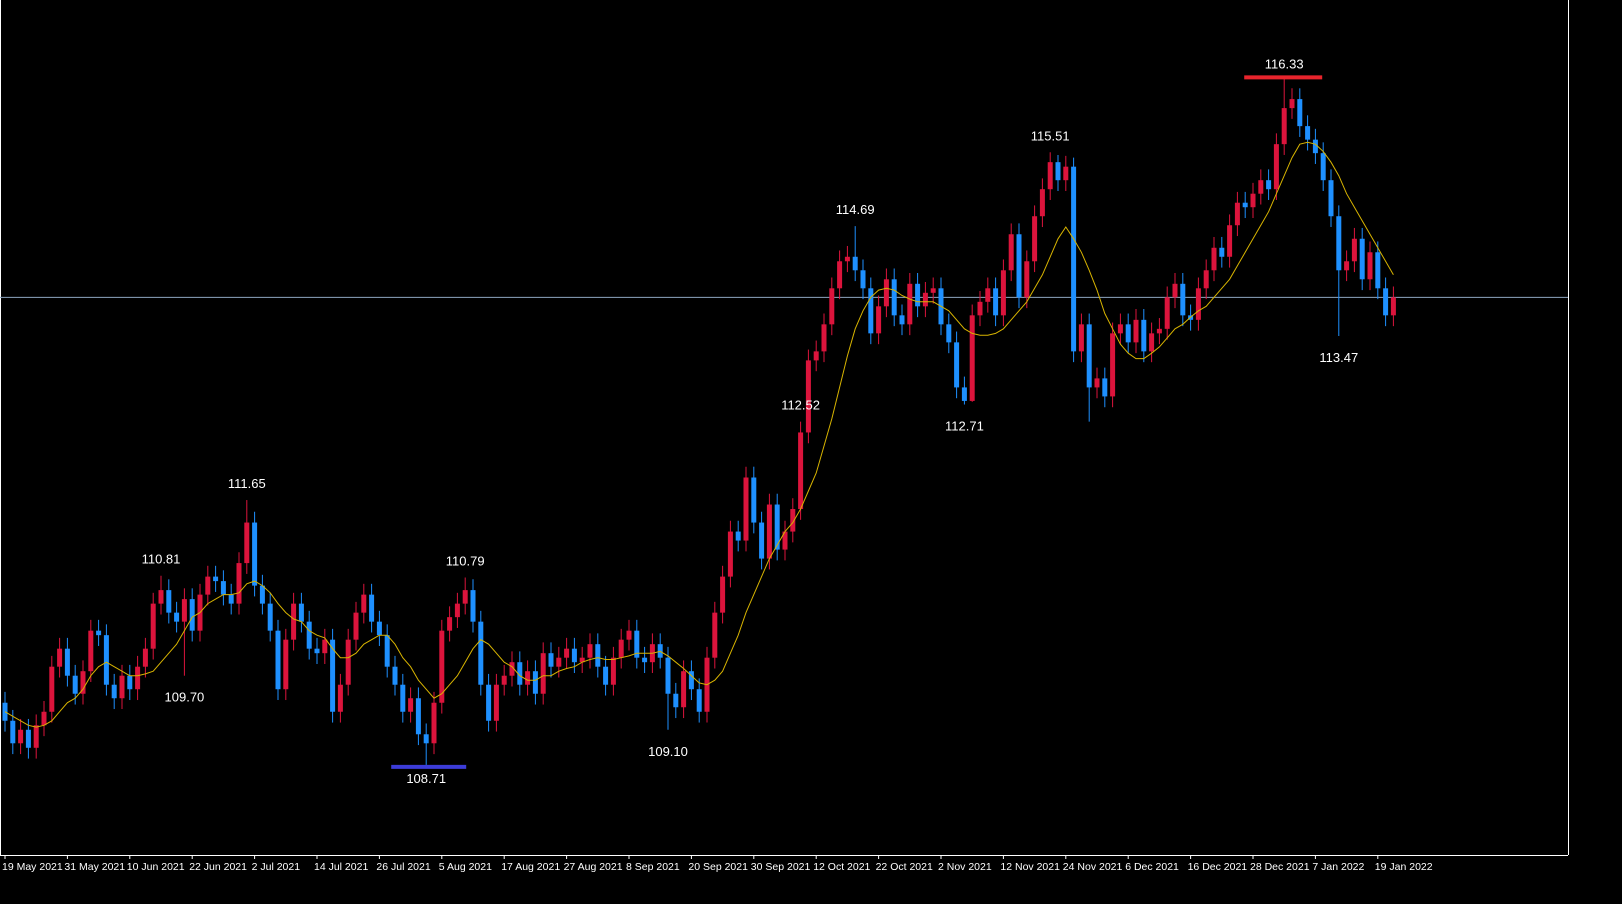  What do you see at coordinates (800, 405) in the screenshot?
I see `annotation-label: 112.52` at bounding box center [800, 405].